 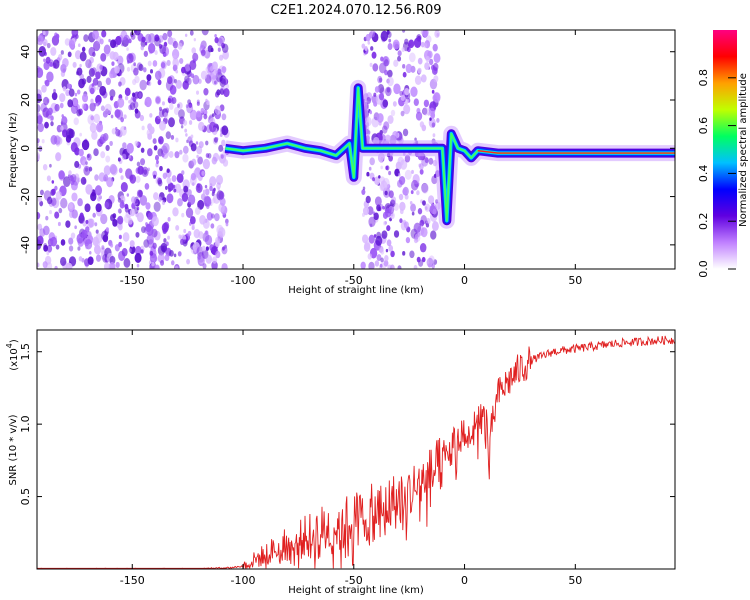 What do you see at coordinates (464, 580) in the screenshot?
I see `snr-x-tick-label: 0` at bounding box center [464, 580].